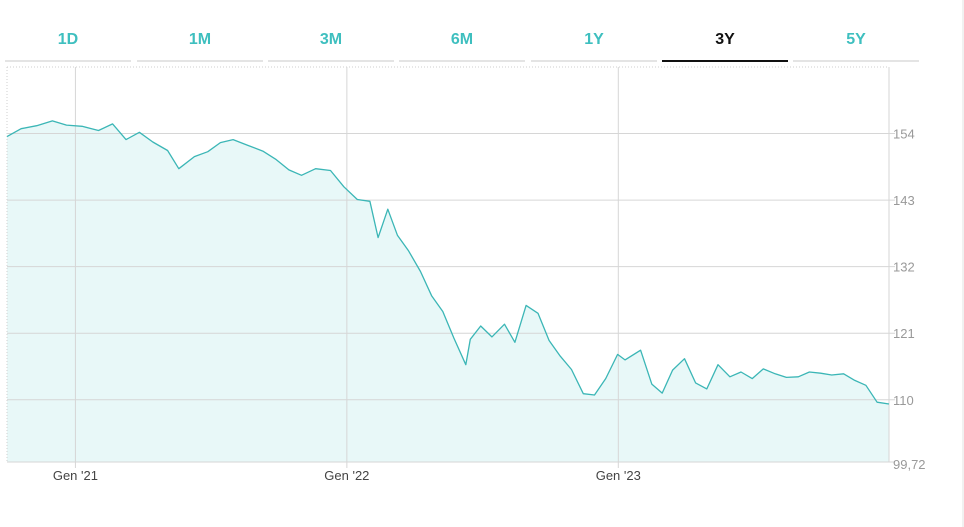  Describe the element at coordinates (200, 44) in the screenshot. I see `tab-1m: 1M` at that location.